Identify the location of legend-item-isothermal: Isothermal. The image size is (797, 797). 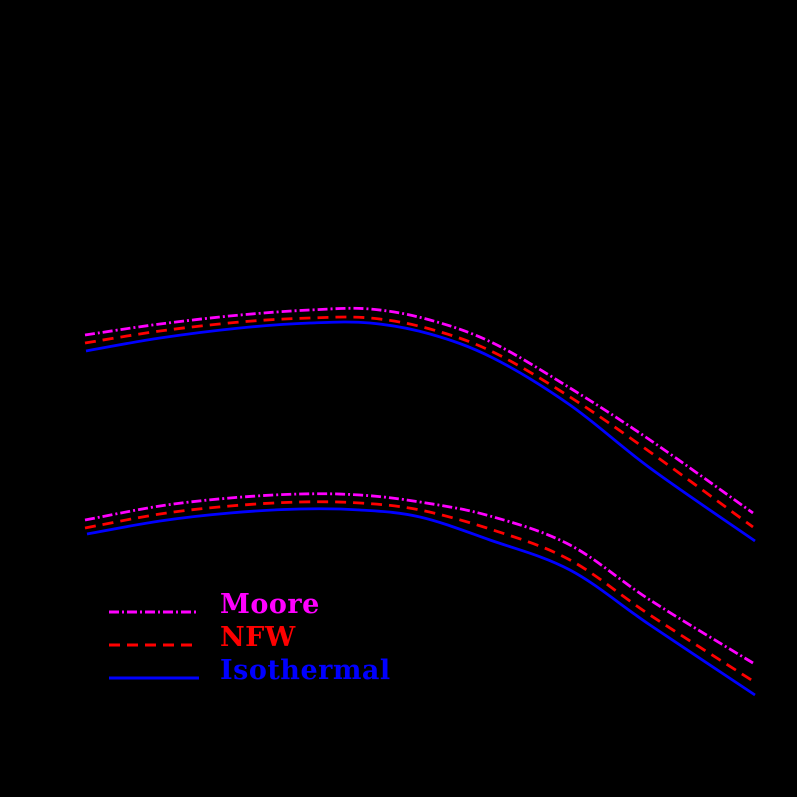
(249, 671).